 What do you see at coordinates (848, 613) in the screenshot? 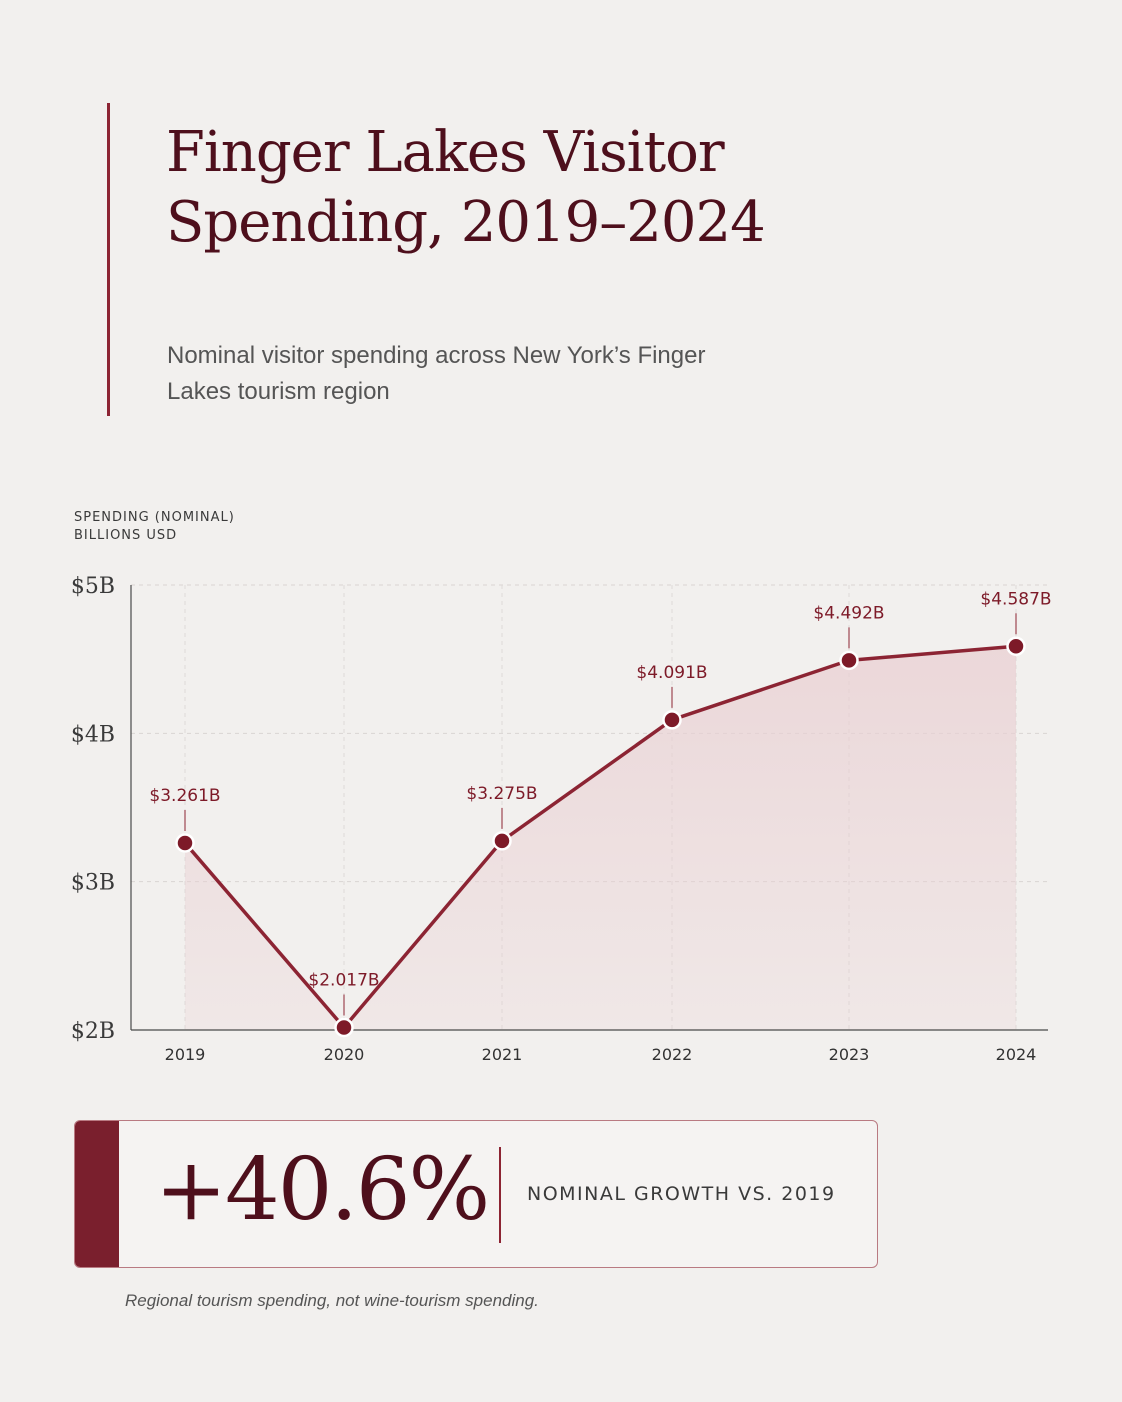
I see `data-label: $4.492B` at bounding box center [848, 613].